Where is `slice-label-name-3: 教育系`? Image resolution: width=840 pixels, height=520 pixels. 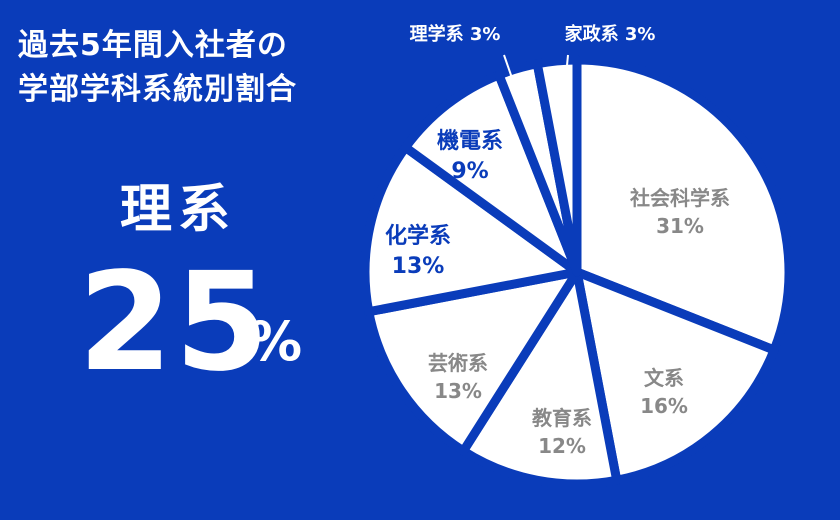
slice-label-name-3: 教育系 is located at coordinates (562, 418).